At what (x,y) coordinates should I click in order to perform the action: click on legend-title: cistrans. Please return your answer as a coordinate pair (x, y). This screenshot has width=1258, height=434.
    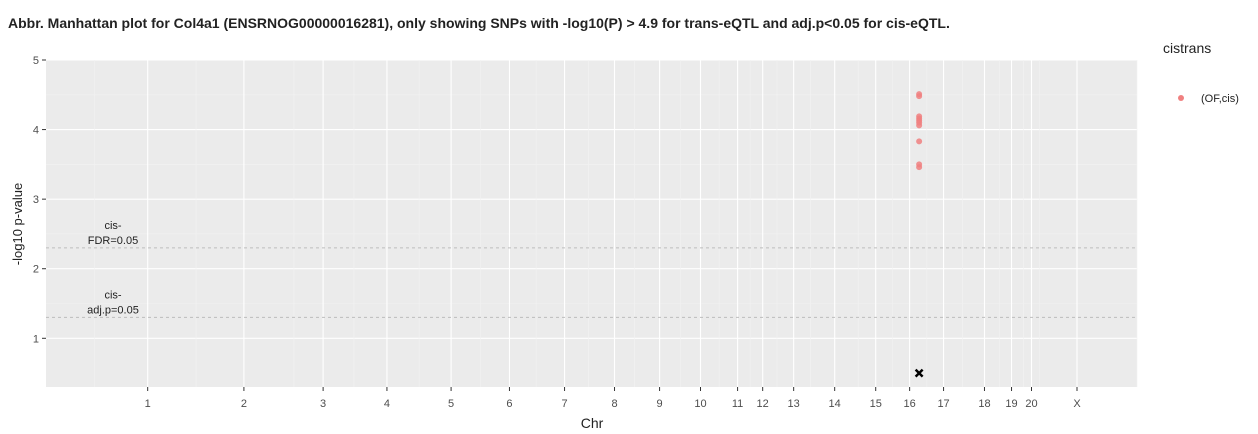
    Looking at the image, I should click on (1187, 48).